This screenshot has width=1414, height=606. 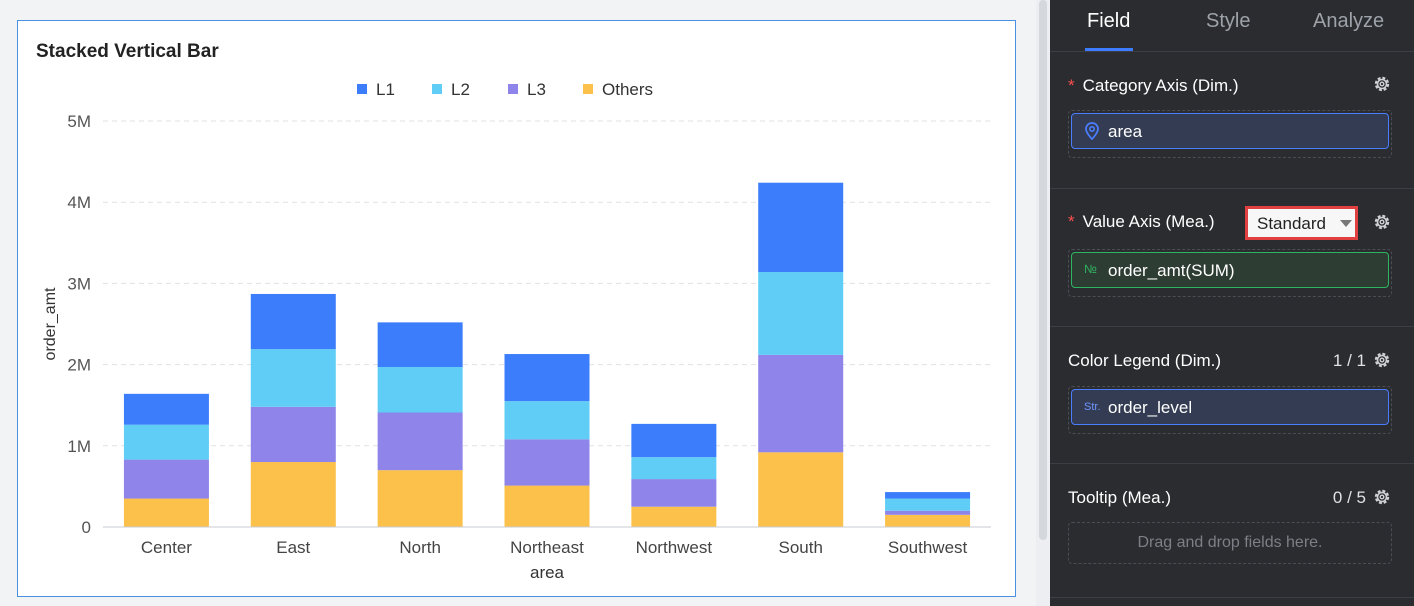 What do you see at coordinates (1090, 269) in the screenshot?
I see `number-type-icon: №` at bounding box center [1090, 269].